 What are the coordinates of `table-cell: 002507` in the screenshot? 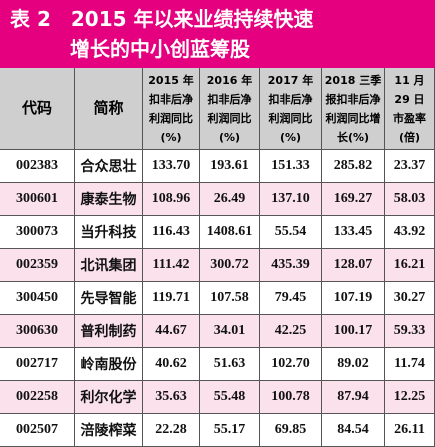 It's located at (37, 430).